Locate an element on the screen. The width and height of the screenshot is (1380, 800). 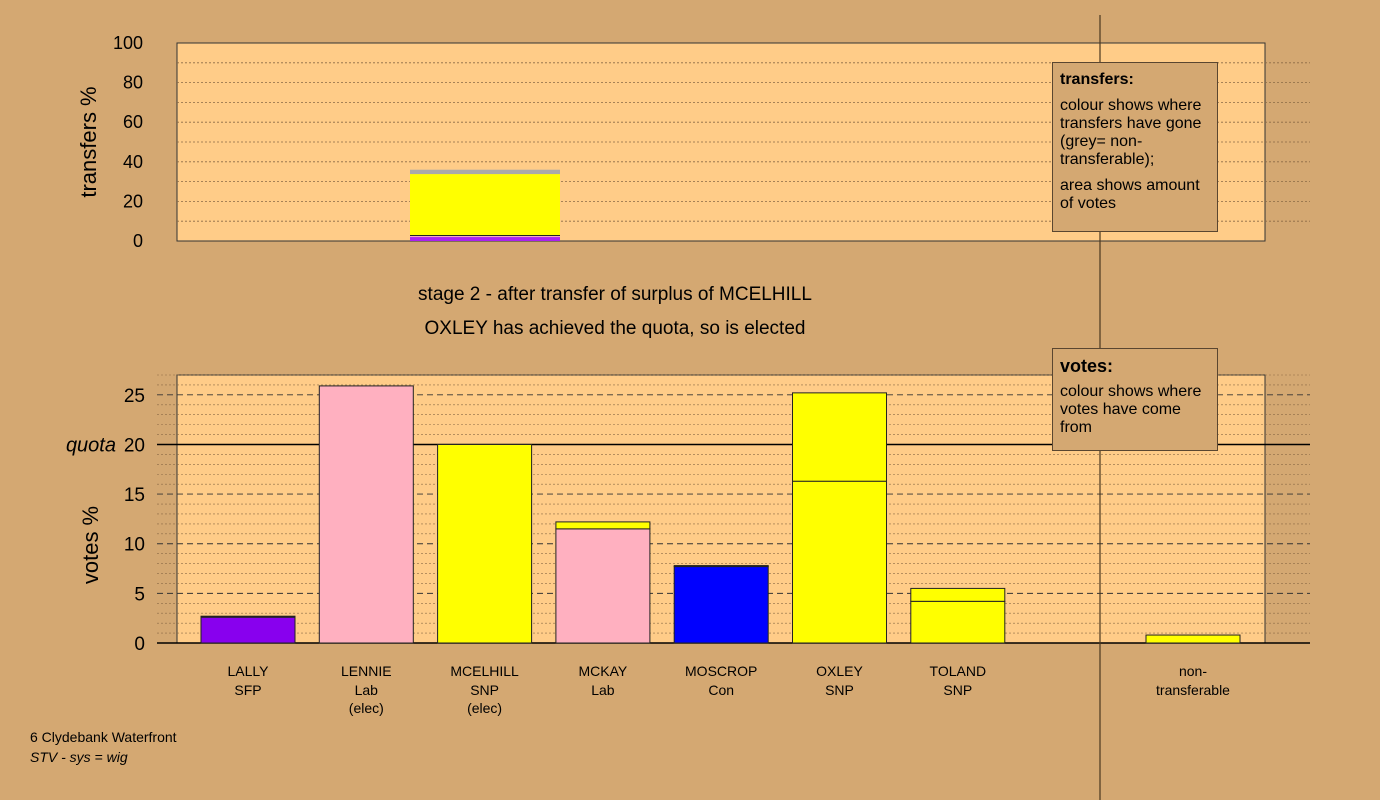
candidate-name-label: OXLEY is located at coordinates (839, 671).